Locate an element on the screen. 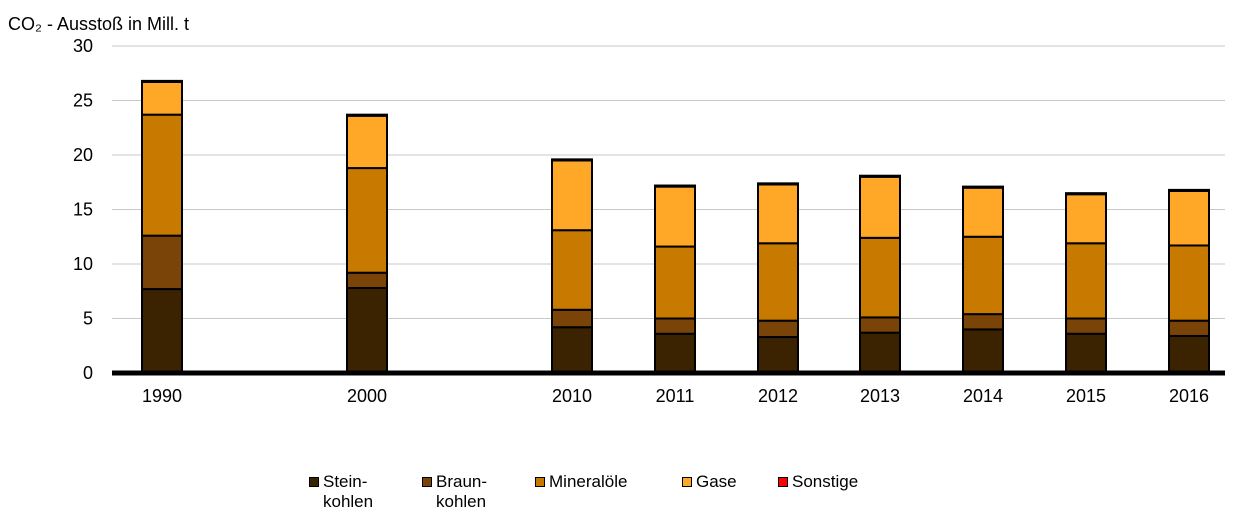 This screenshot has height=516, width=1233. legend-label: Mineralöle is located at coordinates (588, 481).